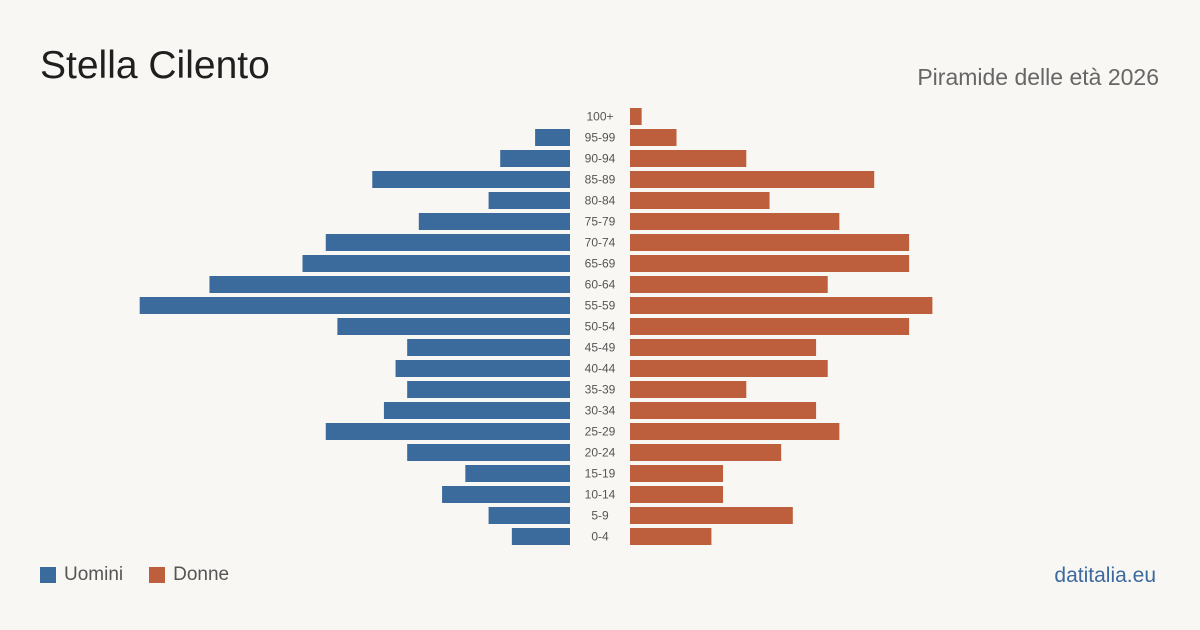 This screenshot has height=630, width=1200. What do you see at coordinates (600, 243) in the screenshot?
I see `age-label-70-74: 70-74` at bounding box center [600, 243].